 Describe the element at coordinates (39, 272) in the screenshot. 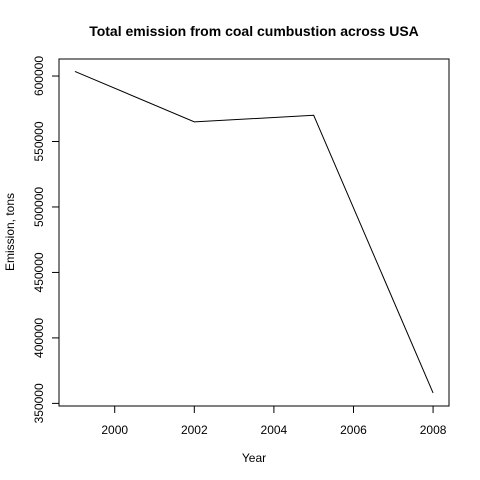

I see `y-tick-label: 450000` at that location.